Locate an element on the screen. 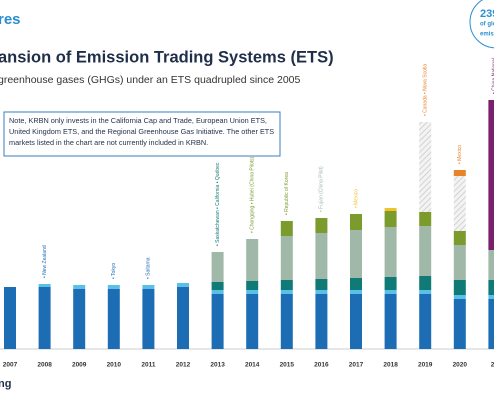 This screenshot has width=494, height=412. badge is located at coordinates (481, 24).